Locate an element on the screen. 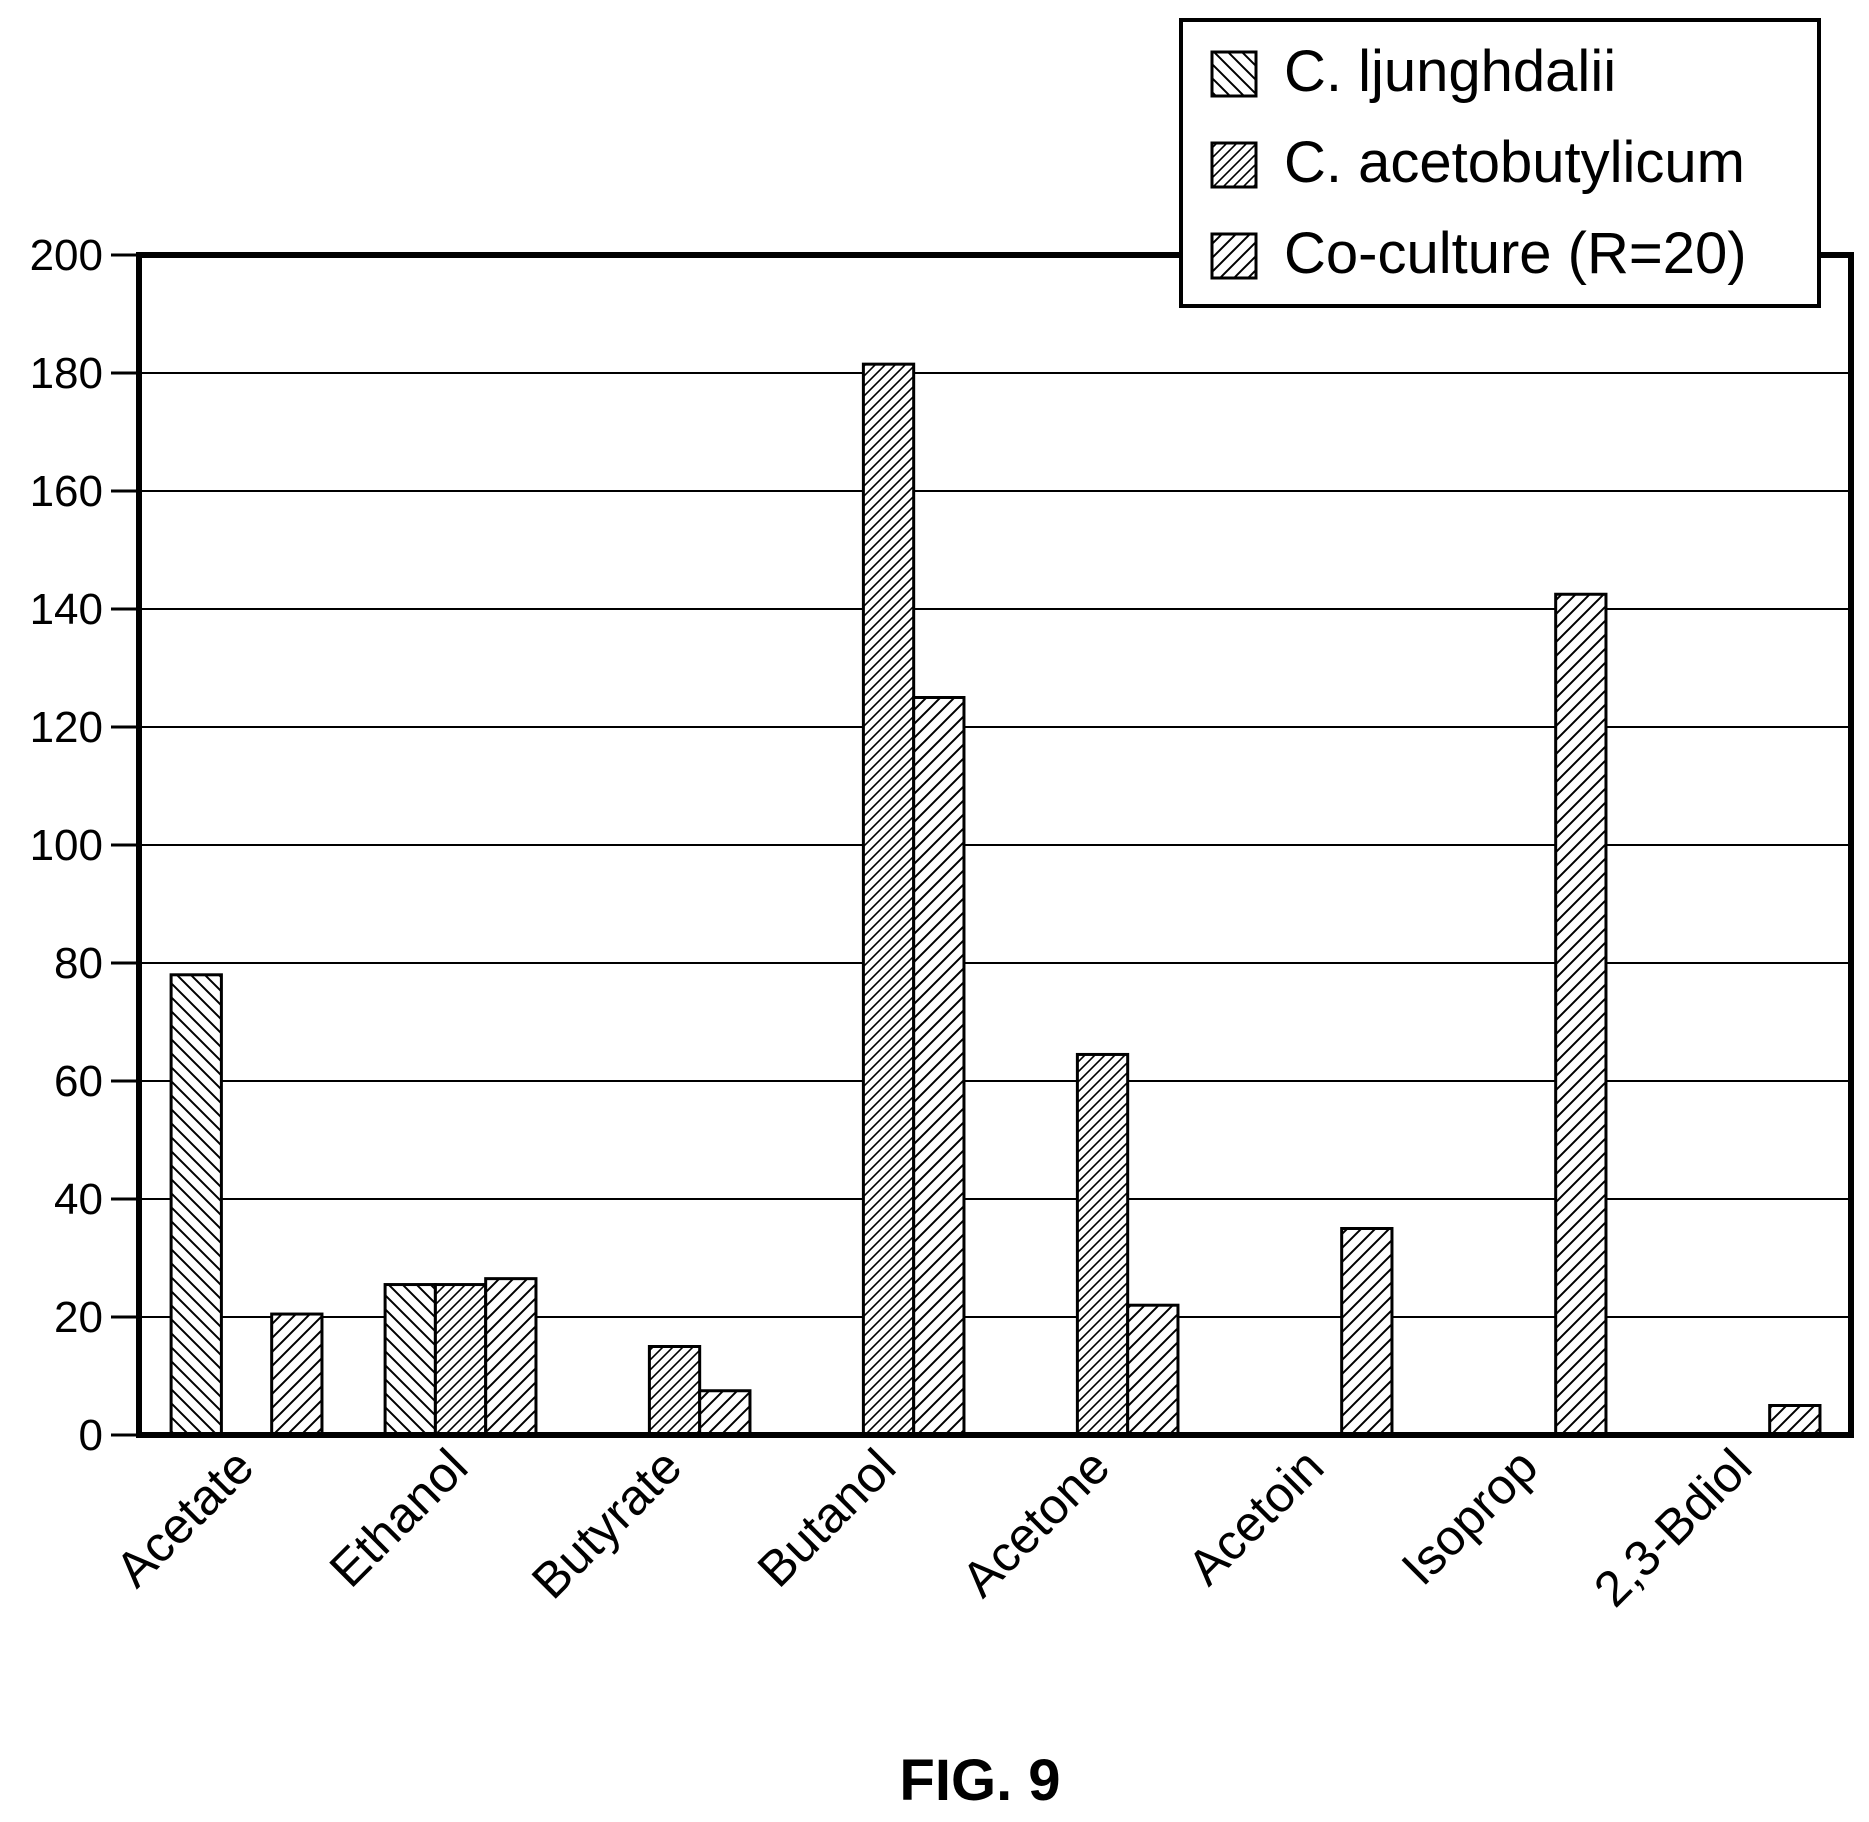 Image resolution: width=1869 pixels, height=1822 pixels. y-tick-label: 140 is located at coordinates (66, 609).